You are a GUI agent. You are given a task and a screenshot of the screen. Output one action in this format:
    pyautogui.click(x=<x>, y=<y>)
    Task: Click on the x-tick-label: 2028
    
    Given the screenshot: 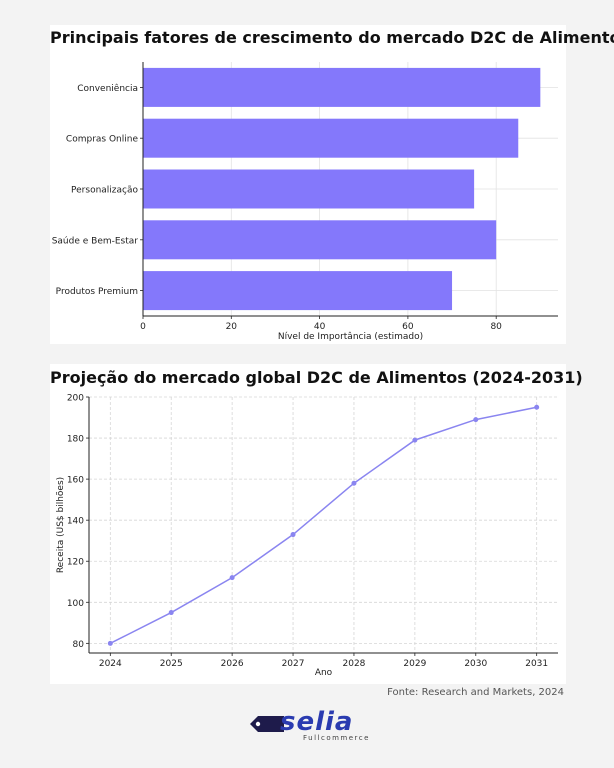 What is the action you would take?
    pyautogui.click(x=354, y=664)
    